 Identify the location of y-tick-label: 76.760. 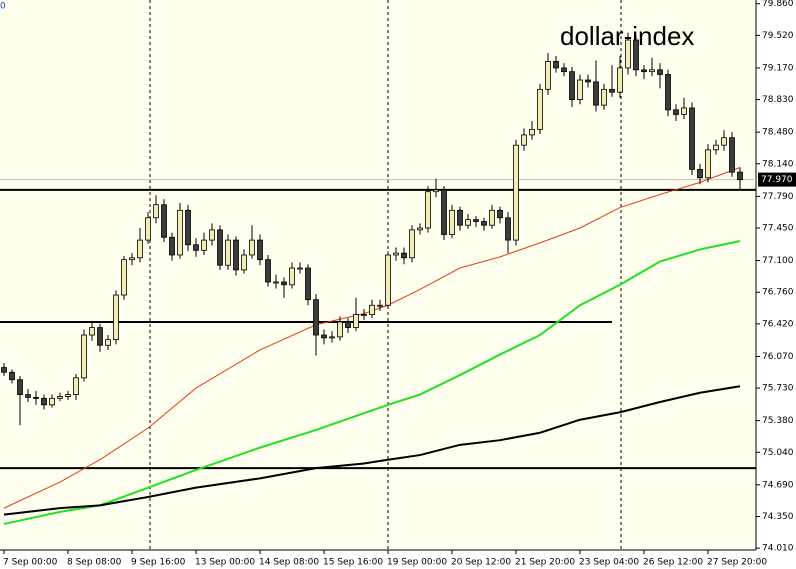
(778, 293).